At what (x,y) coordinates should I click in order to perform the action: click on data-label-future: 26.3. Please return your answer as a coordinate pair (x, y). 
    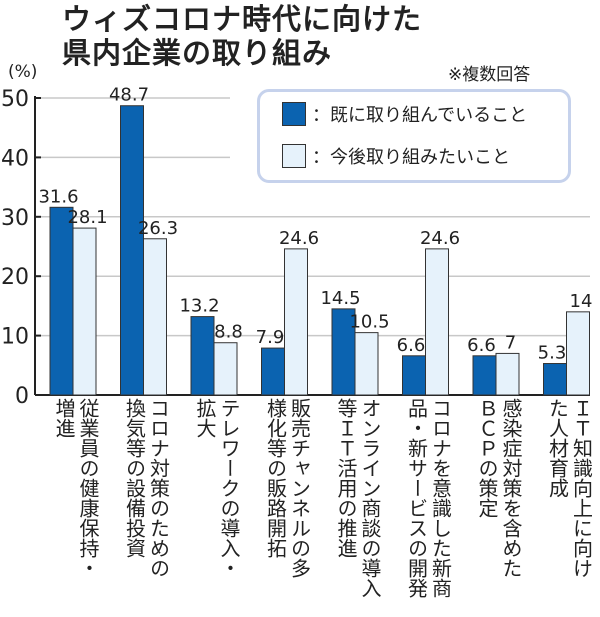
    Looking at the image, I should click on (158, 228).